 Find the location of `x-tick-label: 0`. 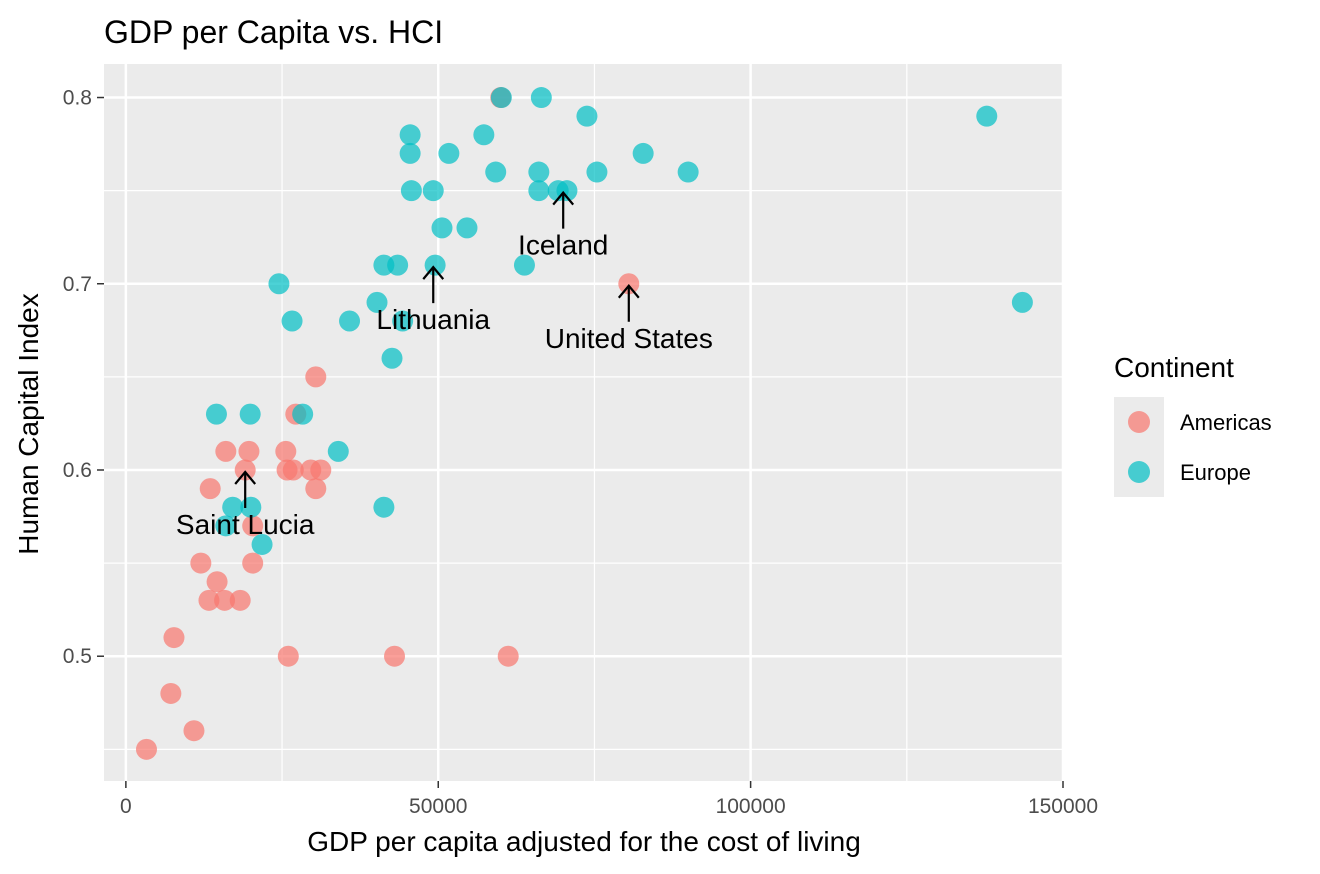

x-tick-label: 0 is located at coordinates (126, 806).